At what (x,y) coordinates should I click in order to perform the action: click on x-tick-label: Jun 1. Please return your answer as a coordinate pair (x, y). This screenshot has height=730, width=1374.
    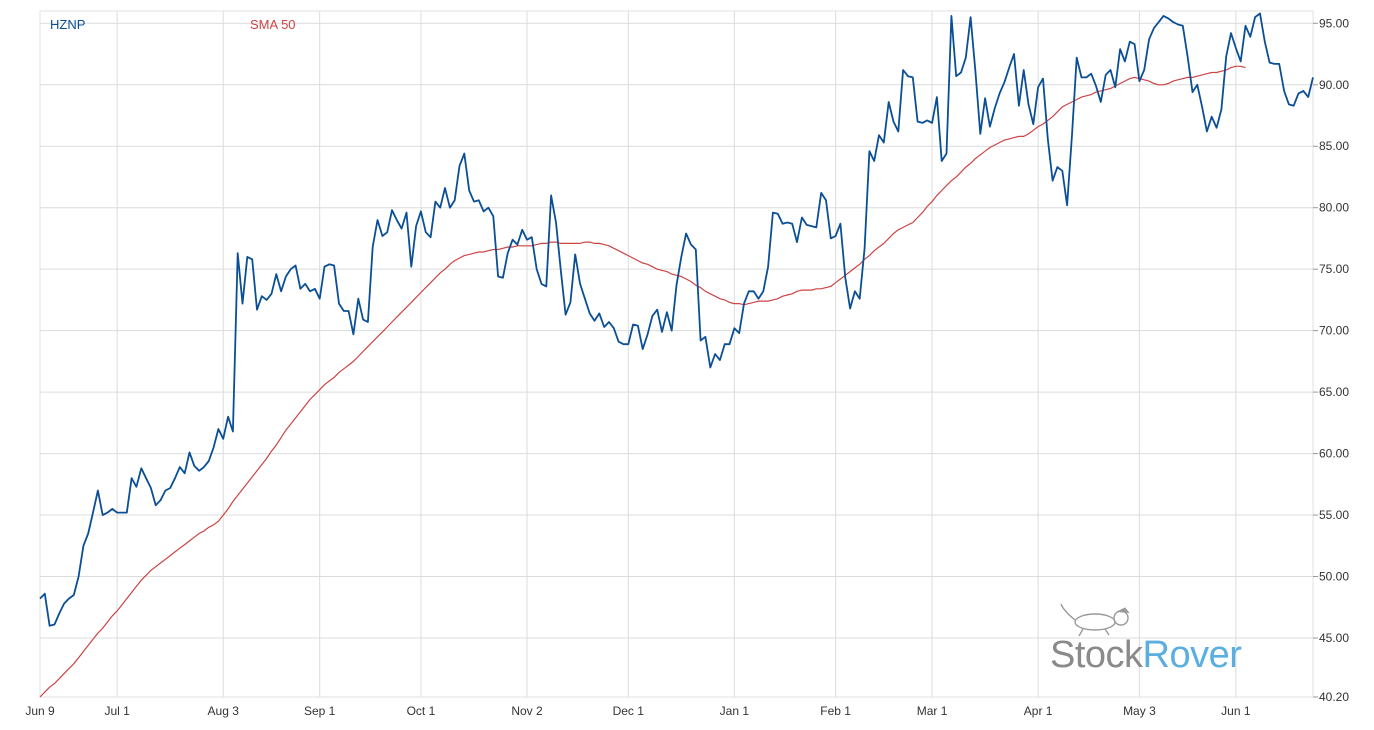
    Looking at the image, I should click on (1236, 711).